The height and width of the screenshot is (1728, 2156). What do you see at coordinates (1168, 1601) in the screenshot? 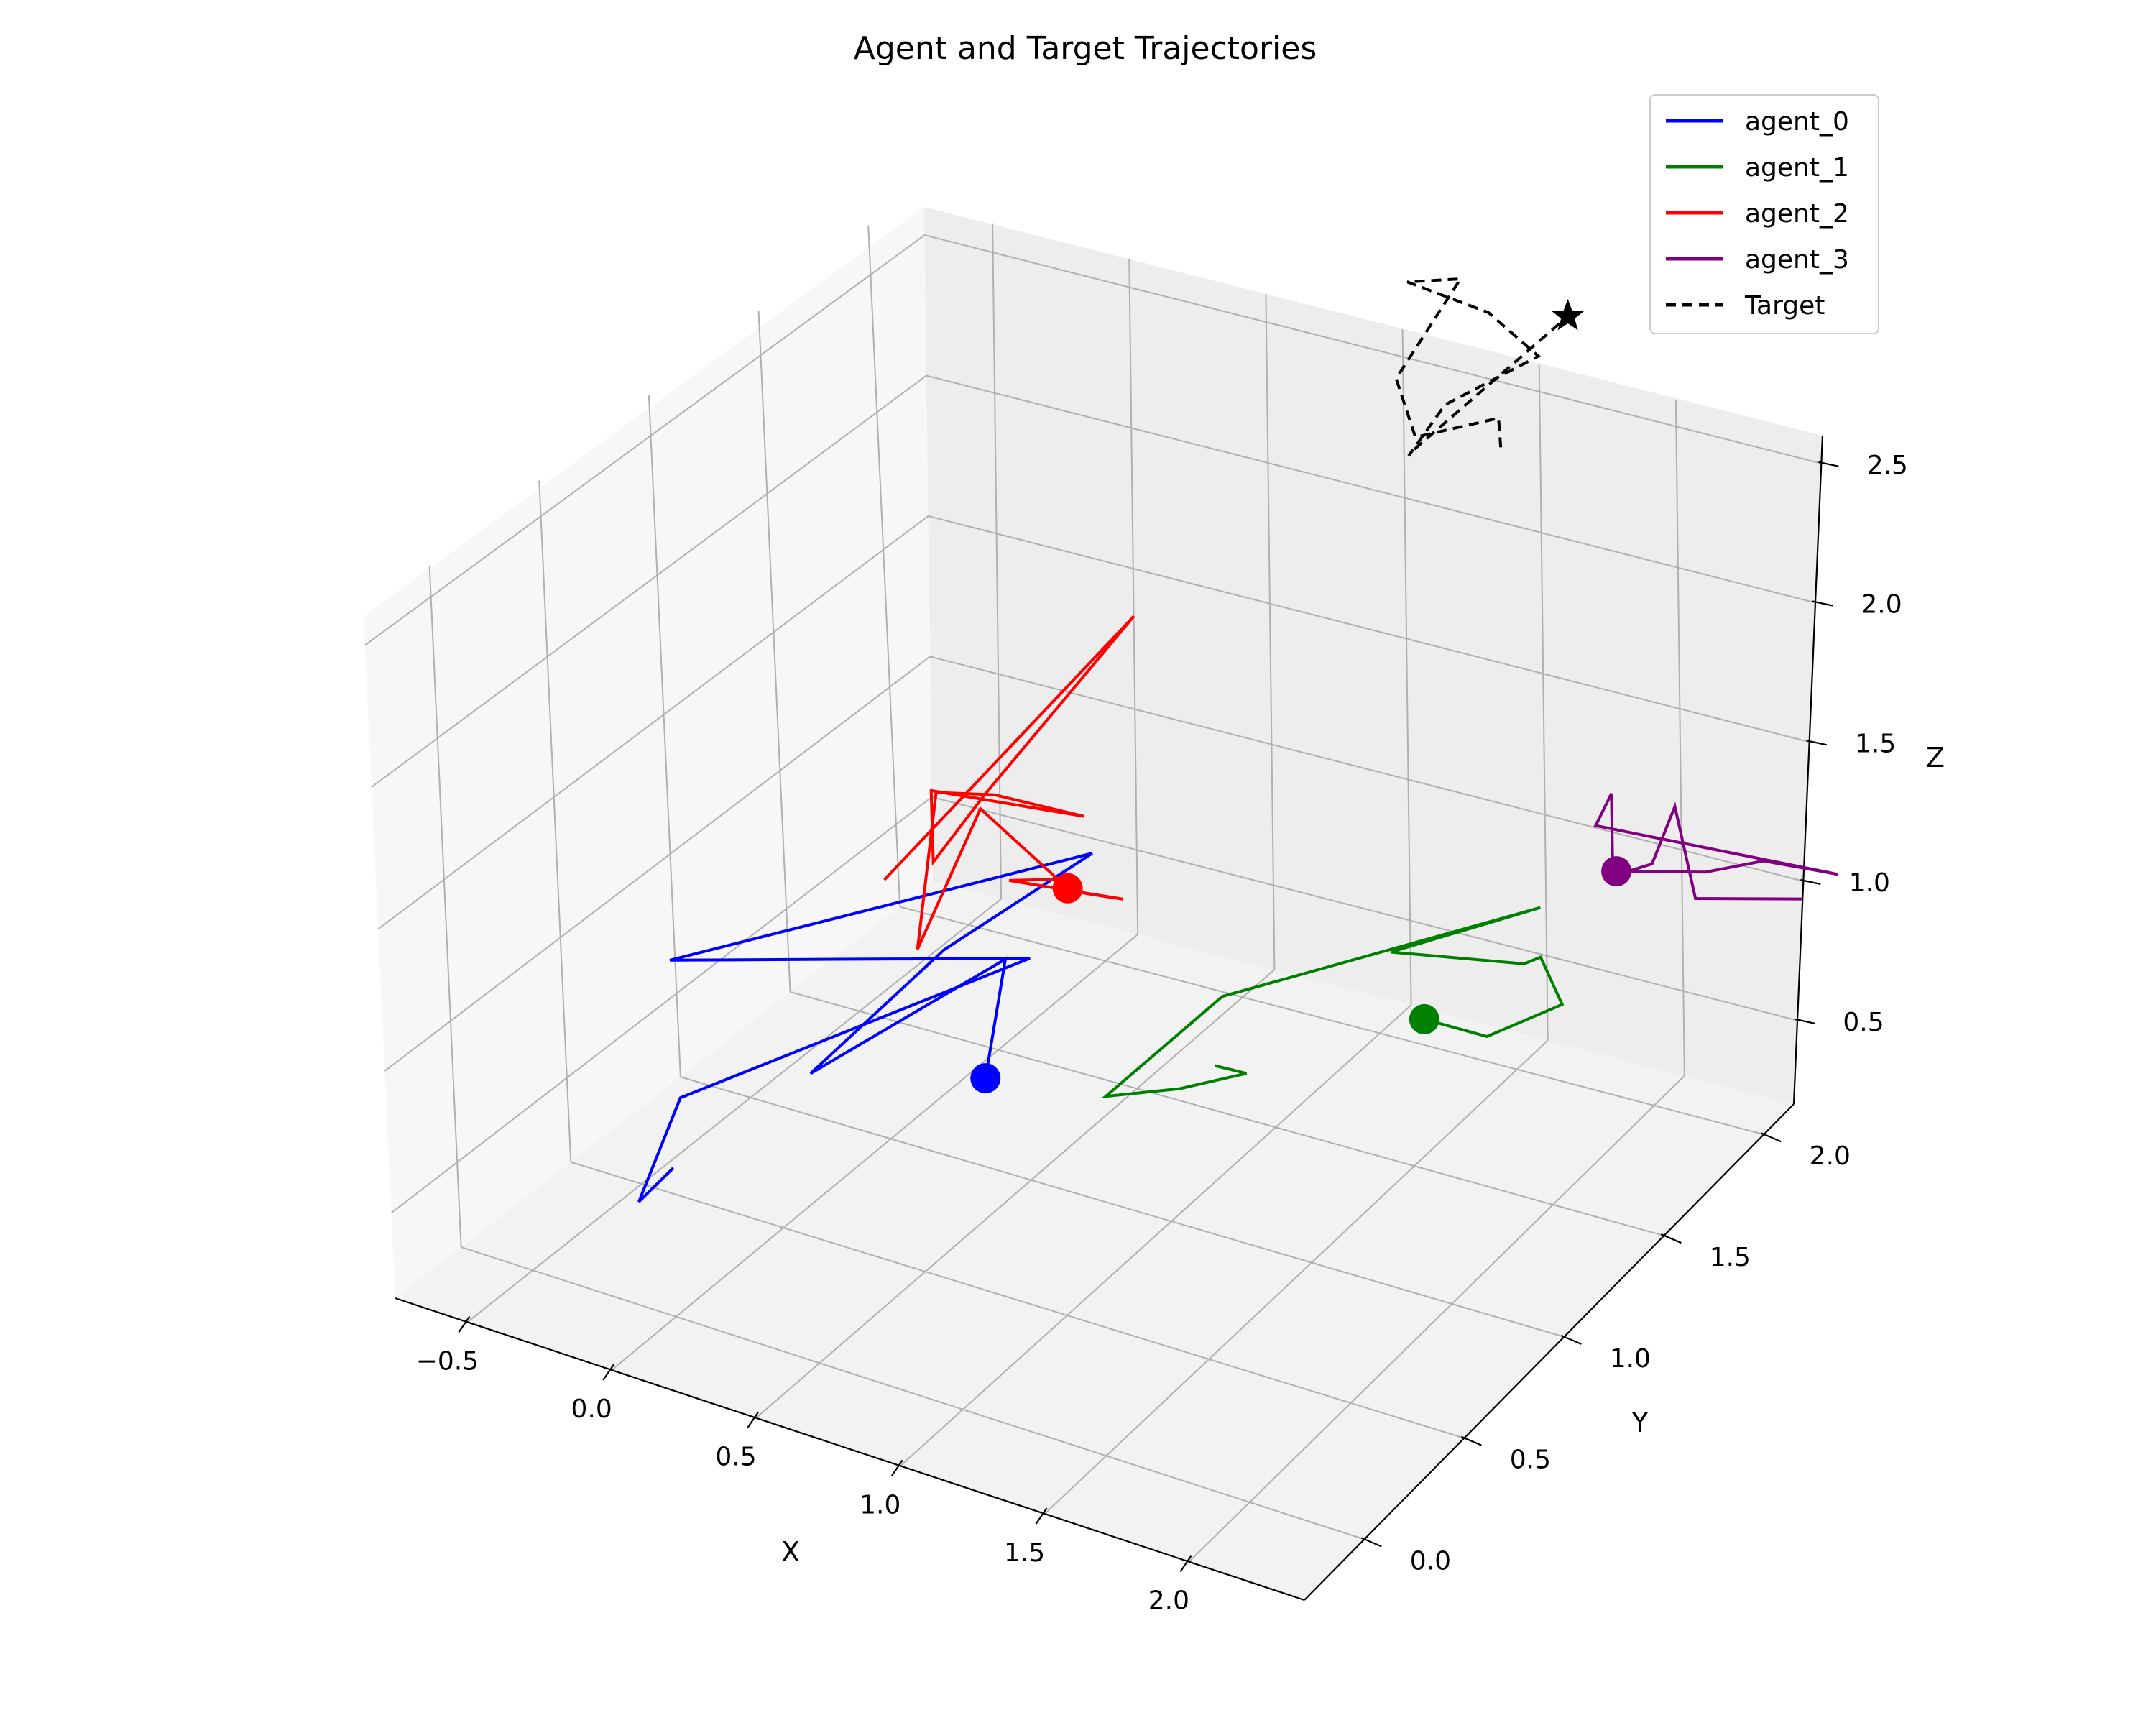
I see `x-tick-label: 2.0` at bounding box center [1168, 1601].